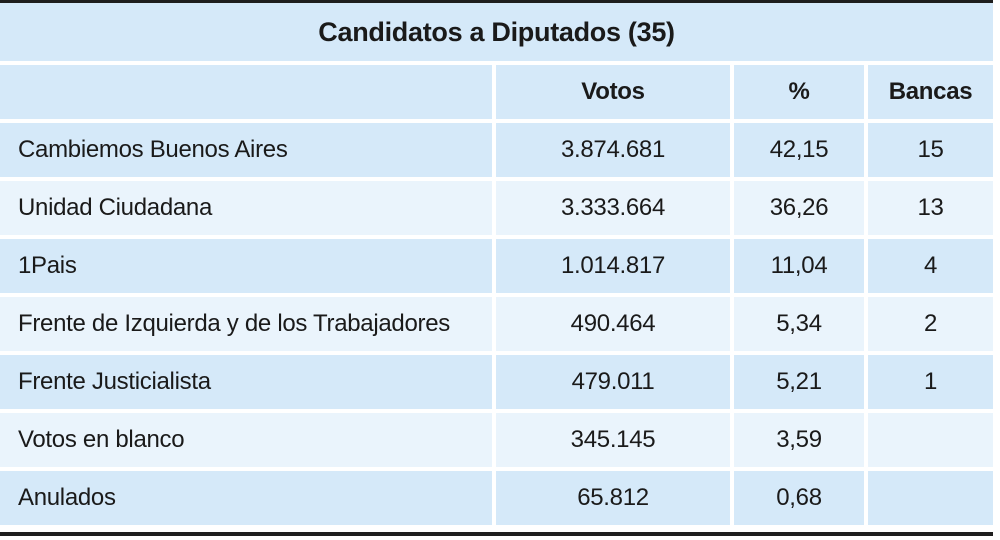 The height and width of the screenshot is (540, 1000). Describe the element at coordinates (931, 326) in the screenshot. I see `seats-value: 2` at that location.